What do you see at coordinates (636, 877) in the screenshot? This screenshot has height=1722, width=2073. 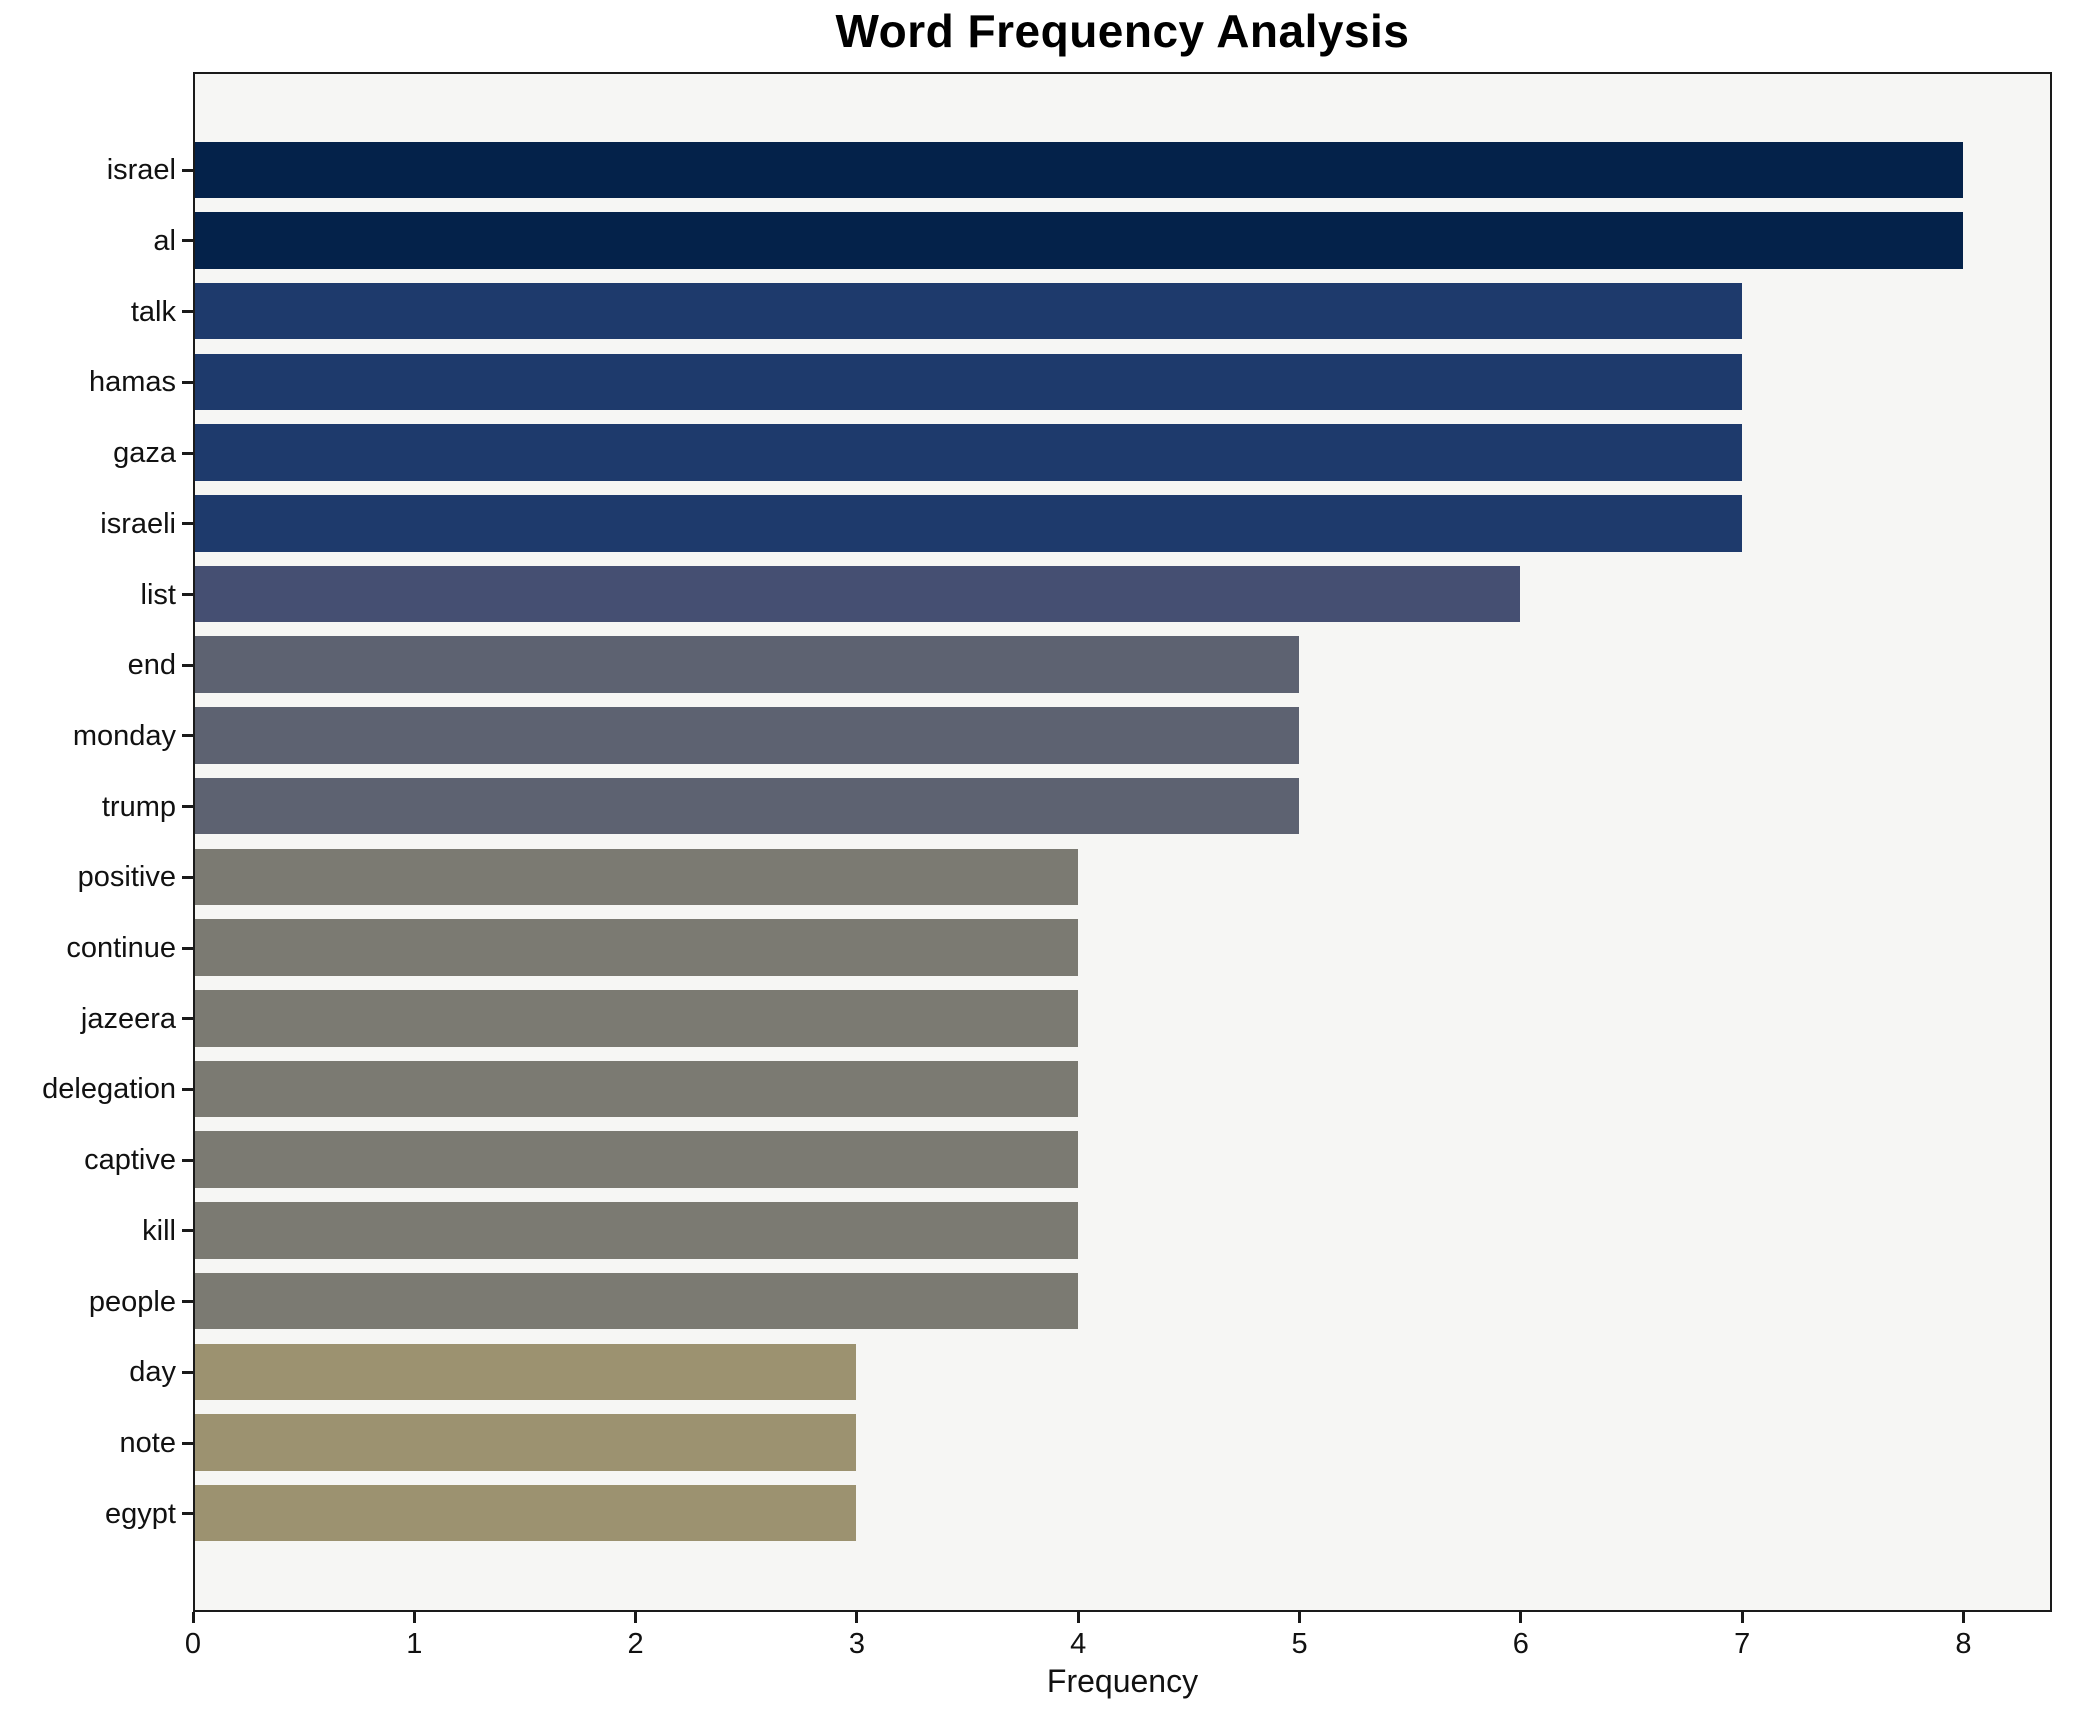 I see `bar-positive` at bounding box center [636, 877].